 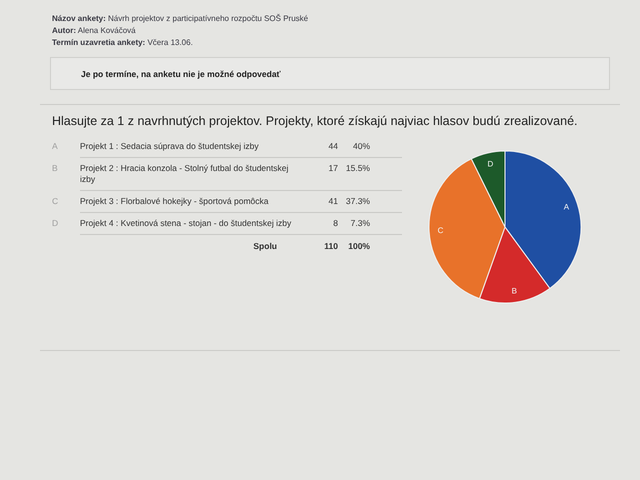 What do you see at coordinates (94, 30) in the screenshot?
I see `text: Autor: Alena Kováčová` at bounding box center [94, 30].